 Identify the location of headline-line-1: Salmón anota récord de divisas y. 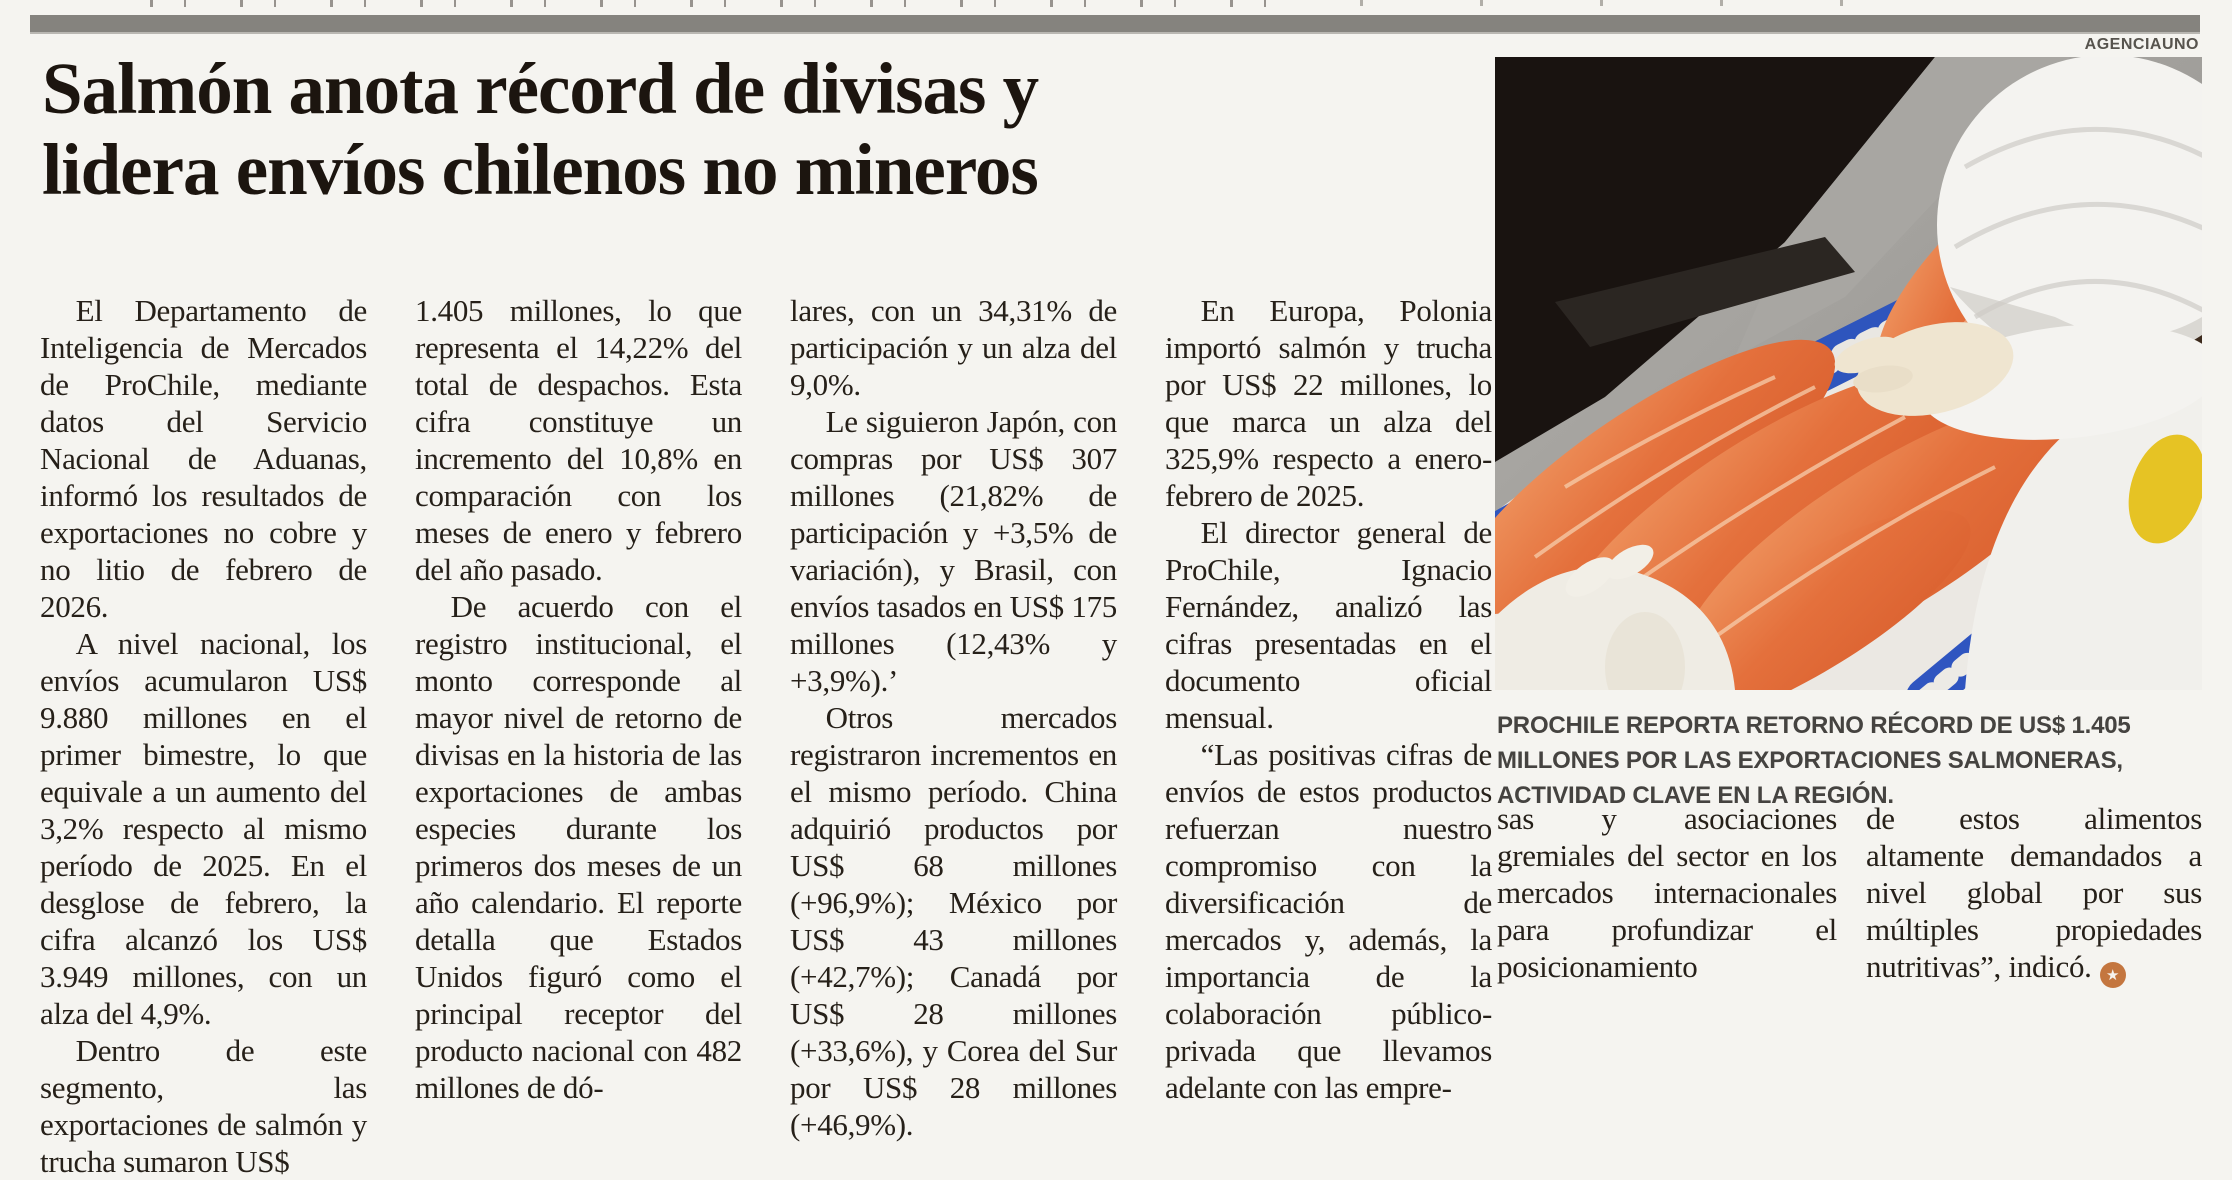
(540, 88).